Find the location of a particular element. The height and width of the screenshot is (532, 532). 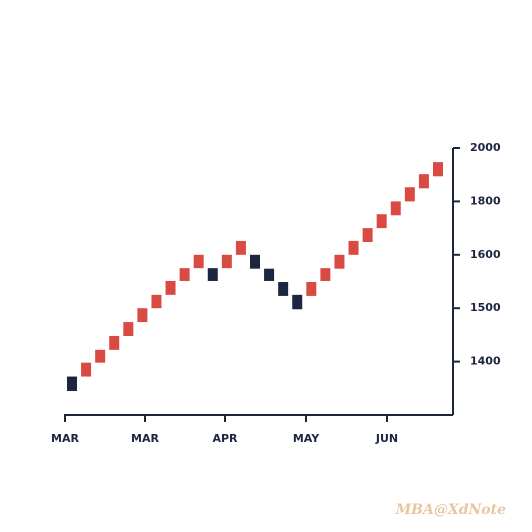

x-tick-label: JUN is located at coordinates (386, 438).